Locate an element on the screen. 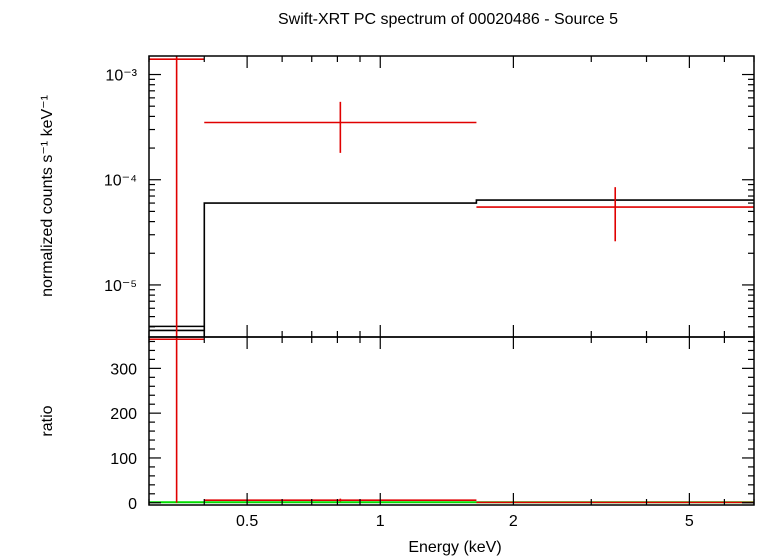 The image size is (758, 556). y-tick-label: 10⁻³ is located at coordinates (121, 76).